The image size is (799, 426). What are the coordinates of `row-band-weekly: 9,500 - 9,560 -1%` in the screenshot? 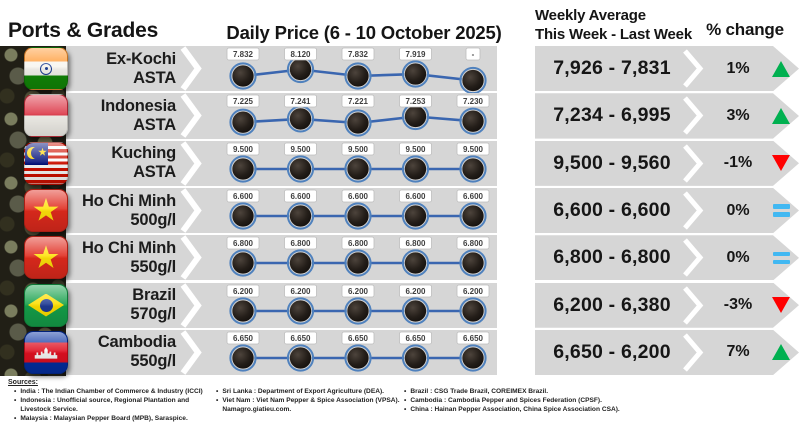 It's located at (667, 163).